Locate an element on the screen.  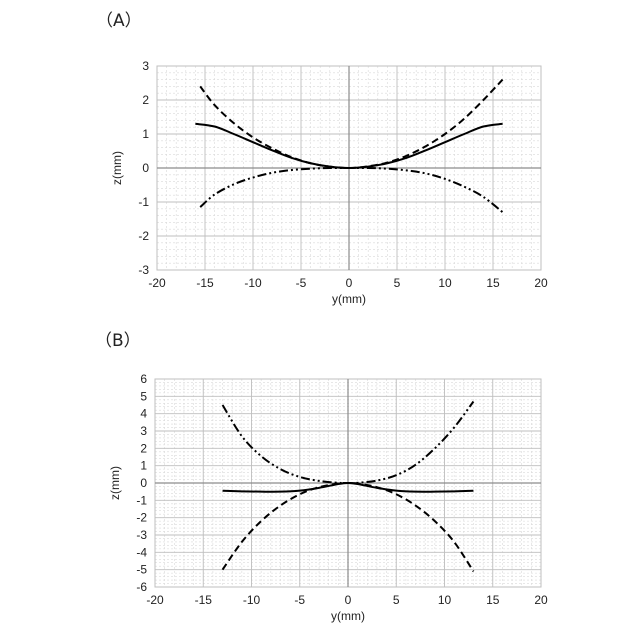
y-tick-label: 5 is located at coordinates (143, 396).